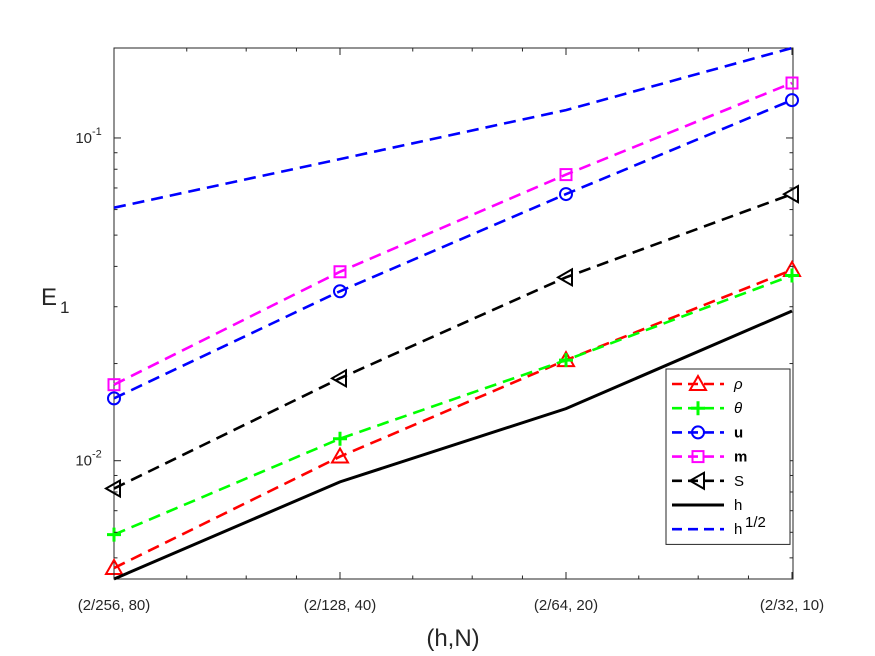 The image size is (875, 656). I want to click on legend-entry: ρ, so click(707, 383).